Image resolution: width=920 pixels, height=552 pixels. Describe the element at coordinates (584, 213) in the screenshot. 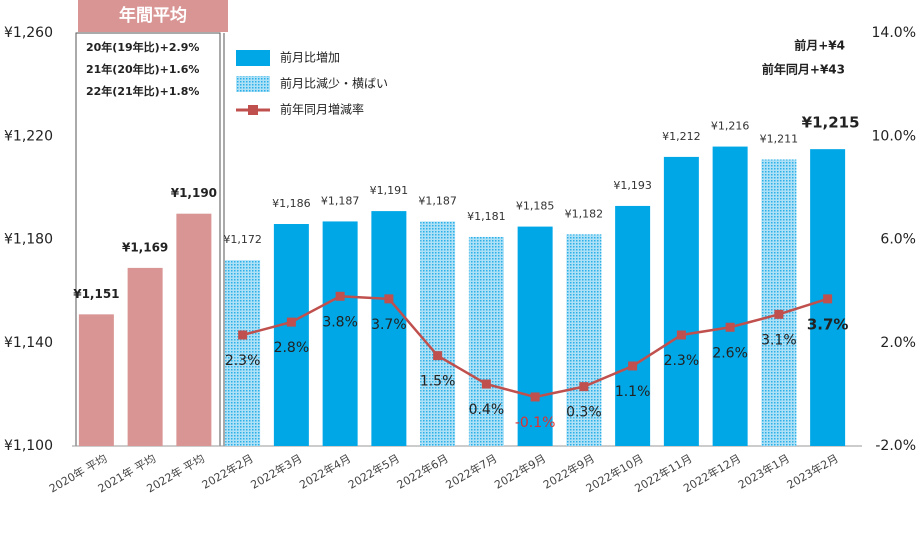

I see `bar-value-label: ¥1,182` at that location.